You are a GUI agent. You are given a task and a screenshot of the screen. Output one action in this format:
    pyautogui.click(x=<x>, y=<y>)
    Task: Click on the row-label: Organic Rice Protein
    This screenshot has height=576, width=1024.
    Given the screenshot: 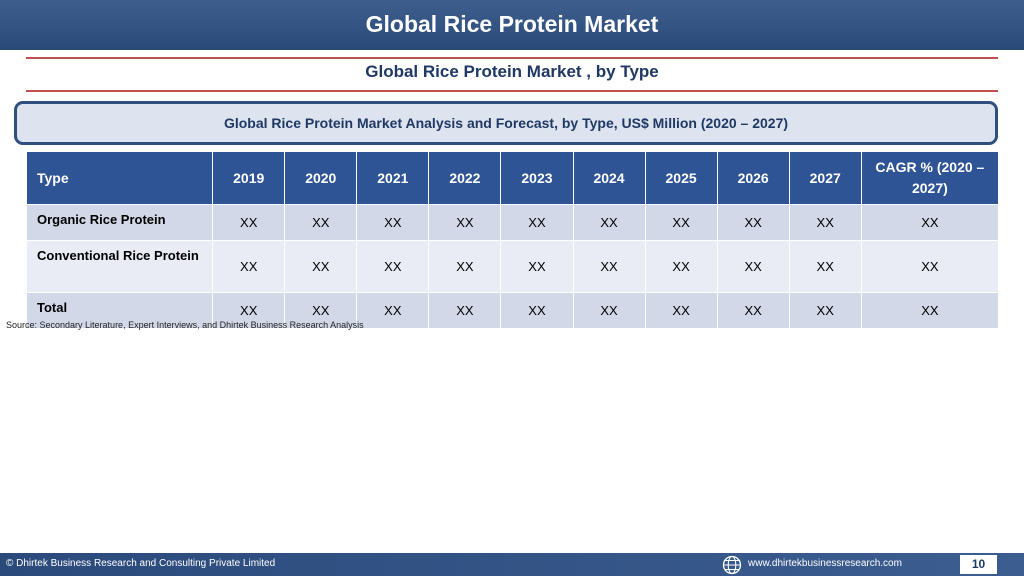 What is the action you would take?
    pyautogui.click(x=119, y=222)
    